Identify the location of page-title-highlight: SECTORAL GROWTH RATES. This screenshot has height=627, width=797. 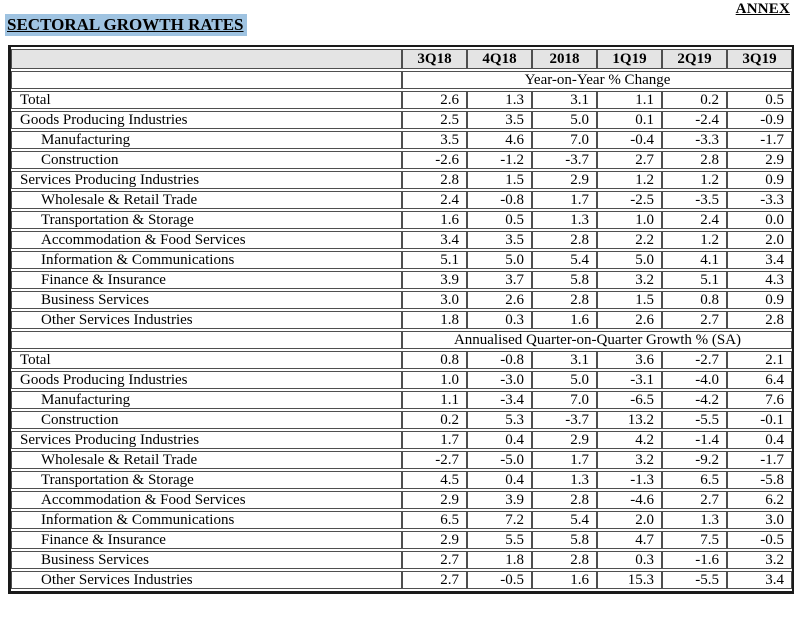
(126, 25).